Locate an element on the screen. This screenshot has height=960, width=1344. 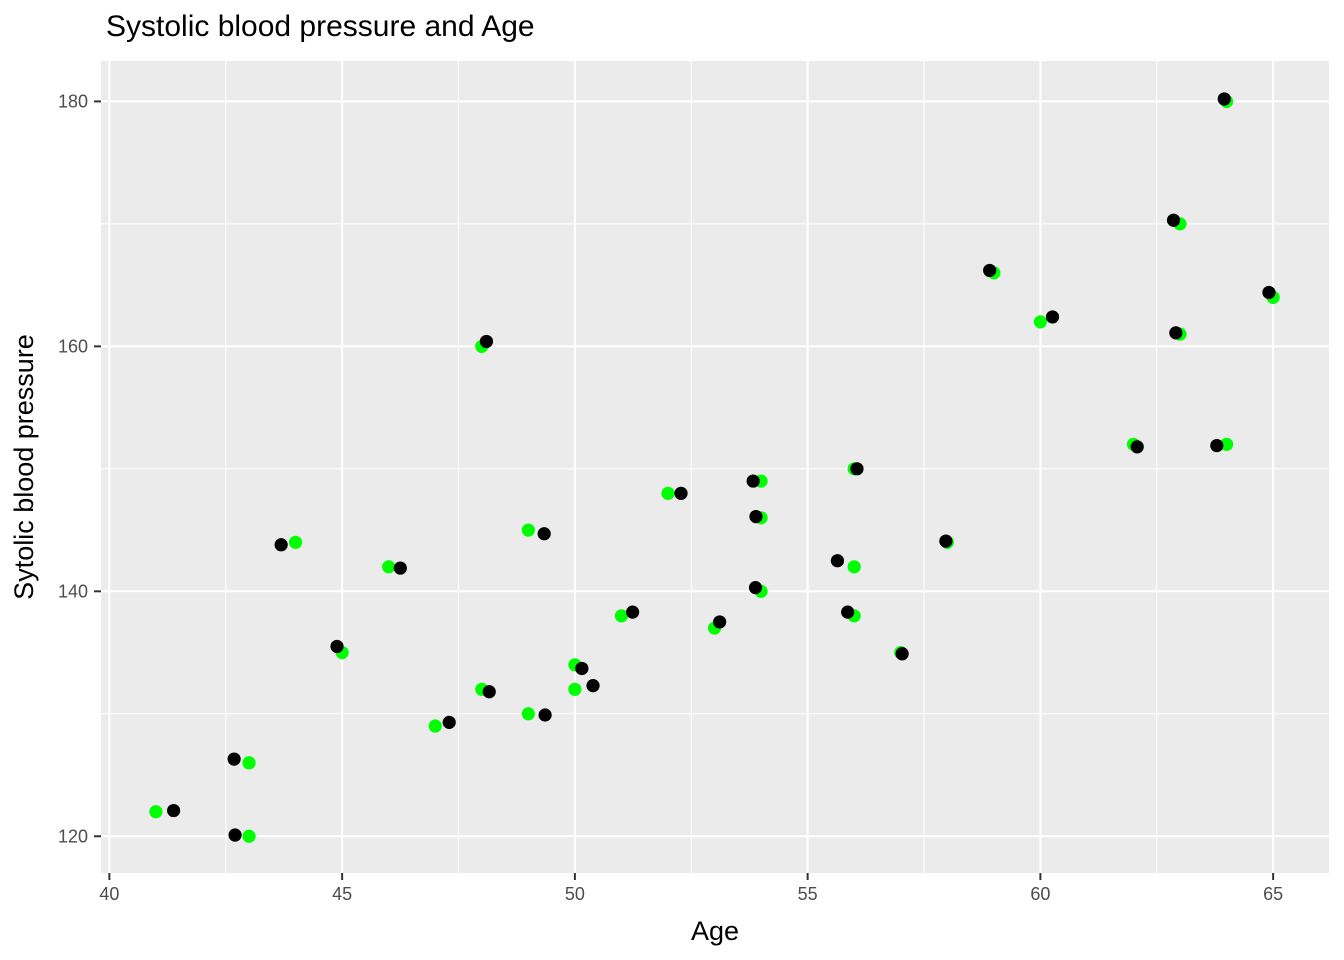
y-axis-tick-label: 160 is located at coordinates (73, 346).